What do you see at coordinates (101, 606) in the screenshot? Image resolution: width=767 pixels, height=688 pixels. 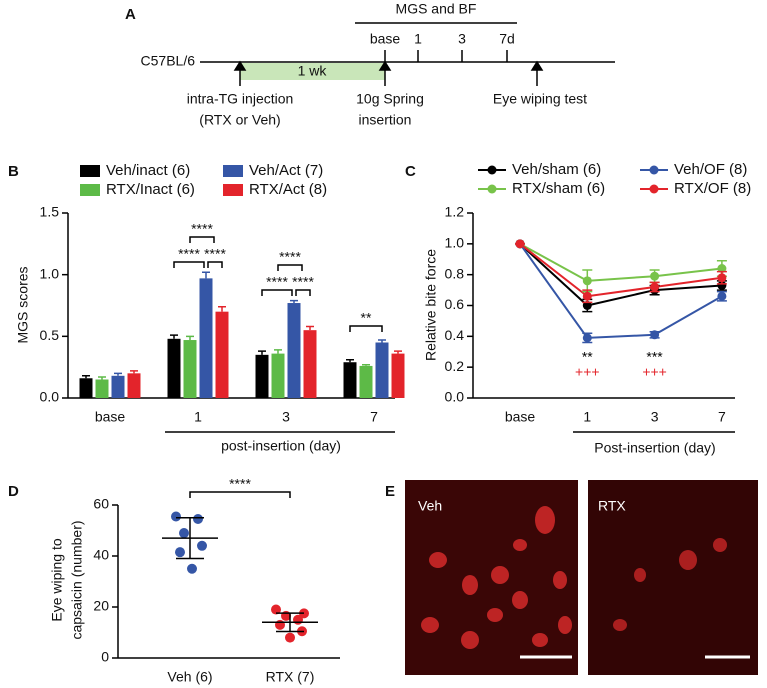 I see `y-tick-label: 20` at bounding box center [101, 606].